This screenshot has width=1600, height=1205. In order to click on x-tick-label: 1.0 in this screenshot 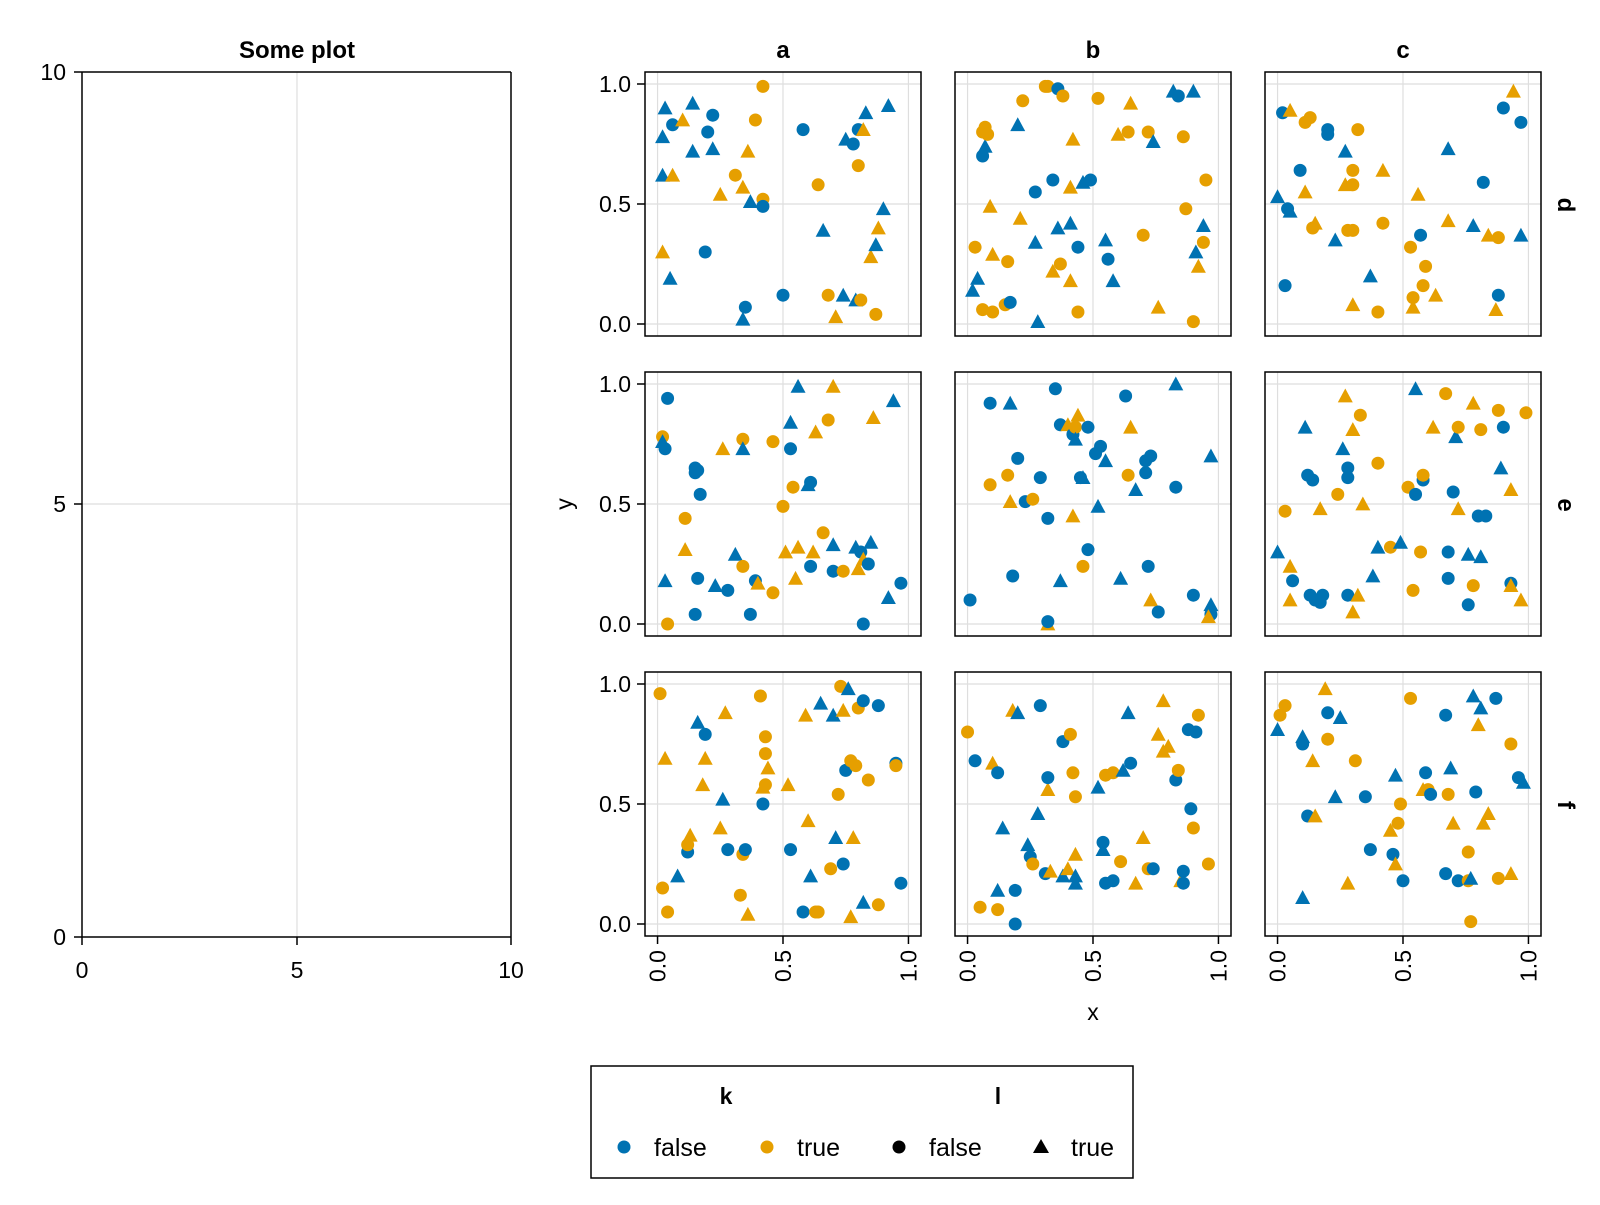, I will do `click(1528, 966)`.